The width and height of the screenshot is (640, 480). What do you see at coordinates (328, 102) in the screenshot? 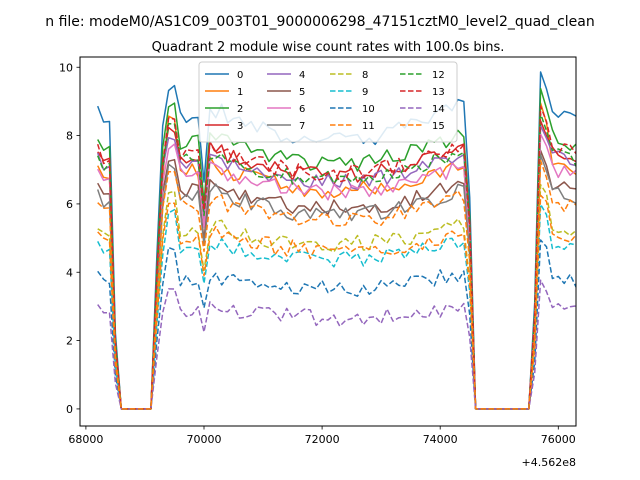
I see `legend-frame` at bounding box center [328, 102].